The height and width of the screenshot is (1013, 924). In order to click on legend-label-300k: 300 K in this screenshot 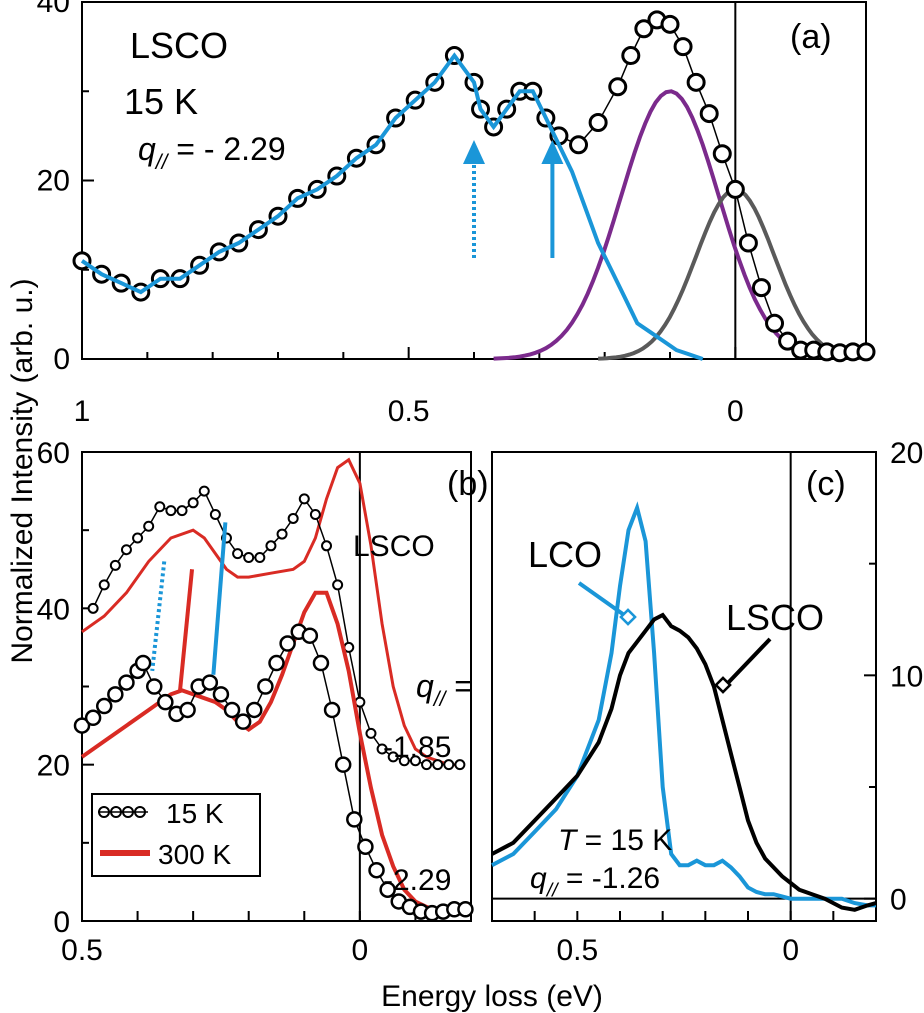, I will do `click(194, 854)`.